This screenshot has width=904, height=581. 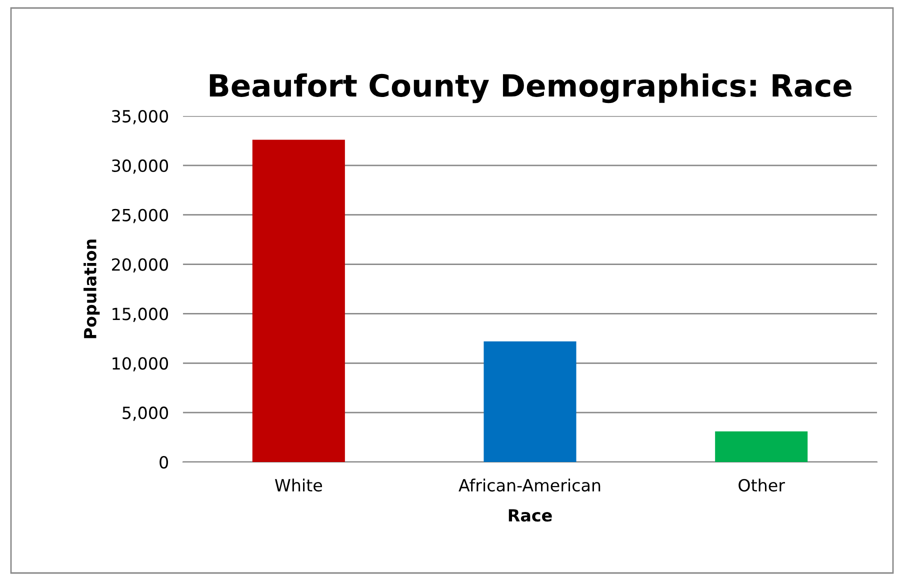 What do you see at coordinates (140, 265) in the screenshot?
I see `y-tick-label: 20,000` at bounding box center [140, 265].